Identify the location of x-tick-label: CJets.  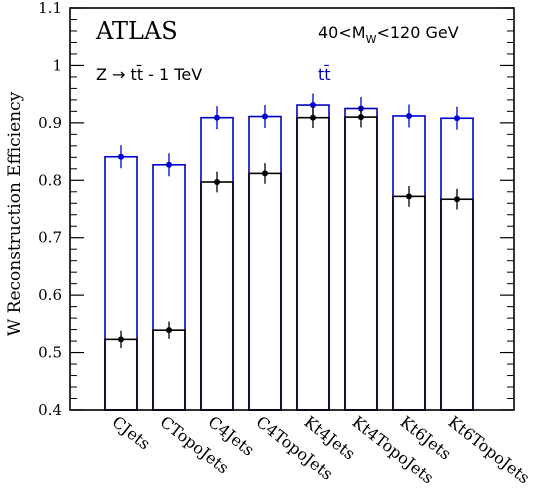
(131, 432).